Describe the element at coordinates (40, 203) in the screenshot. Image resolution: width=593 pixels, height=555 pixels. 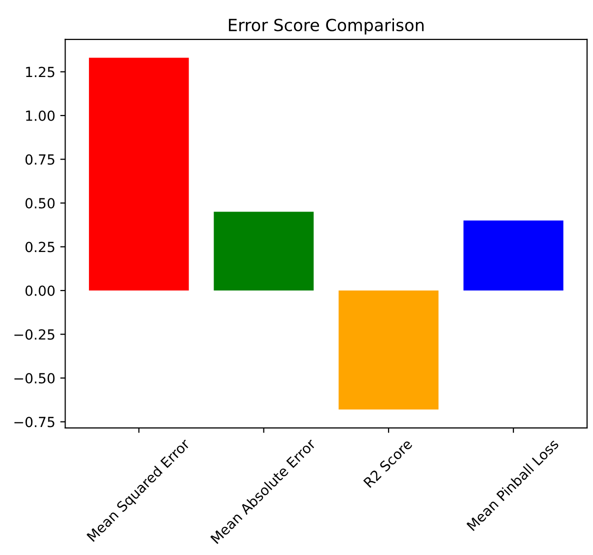
I see `y-tick-label: 0.50` at that location.